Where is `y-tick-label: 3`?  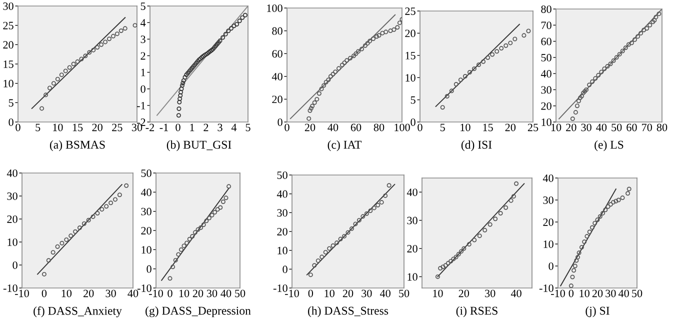
y-tick-label: 3 is located at coordinates (143, 40).